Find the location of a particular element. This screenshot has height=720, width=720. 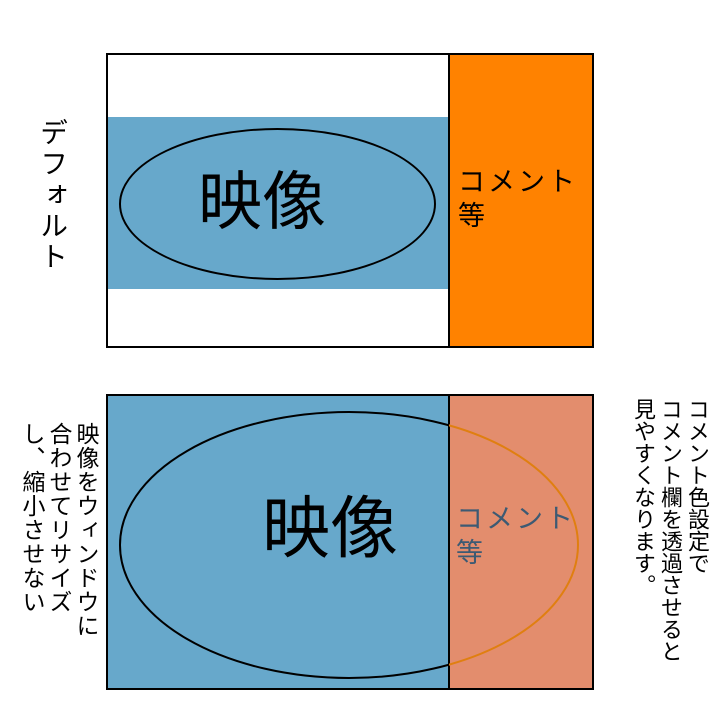

alt-comment-panel is located at coordinates (521, 542).